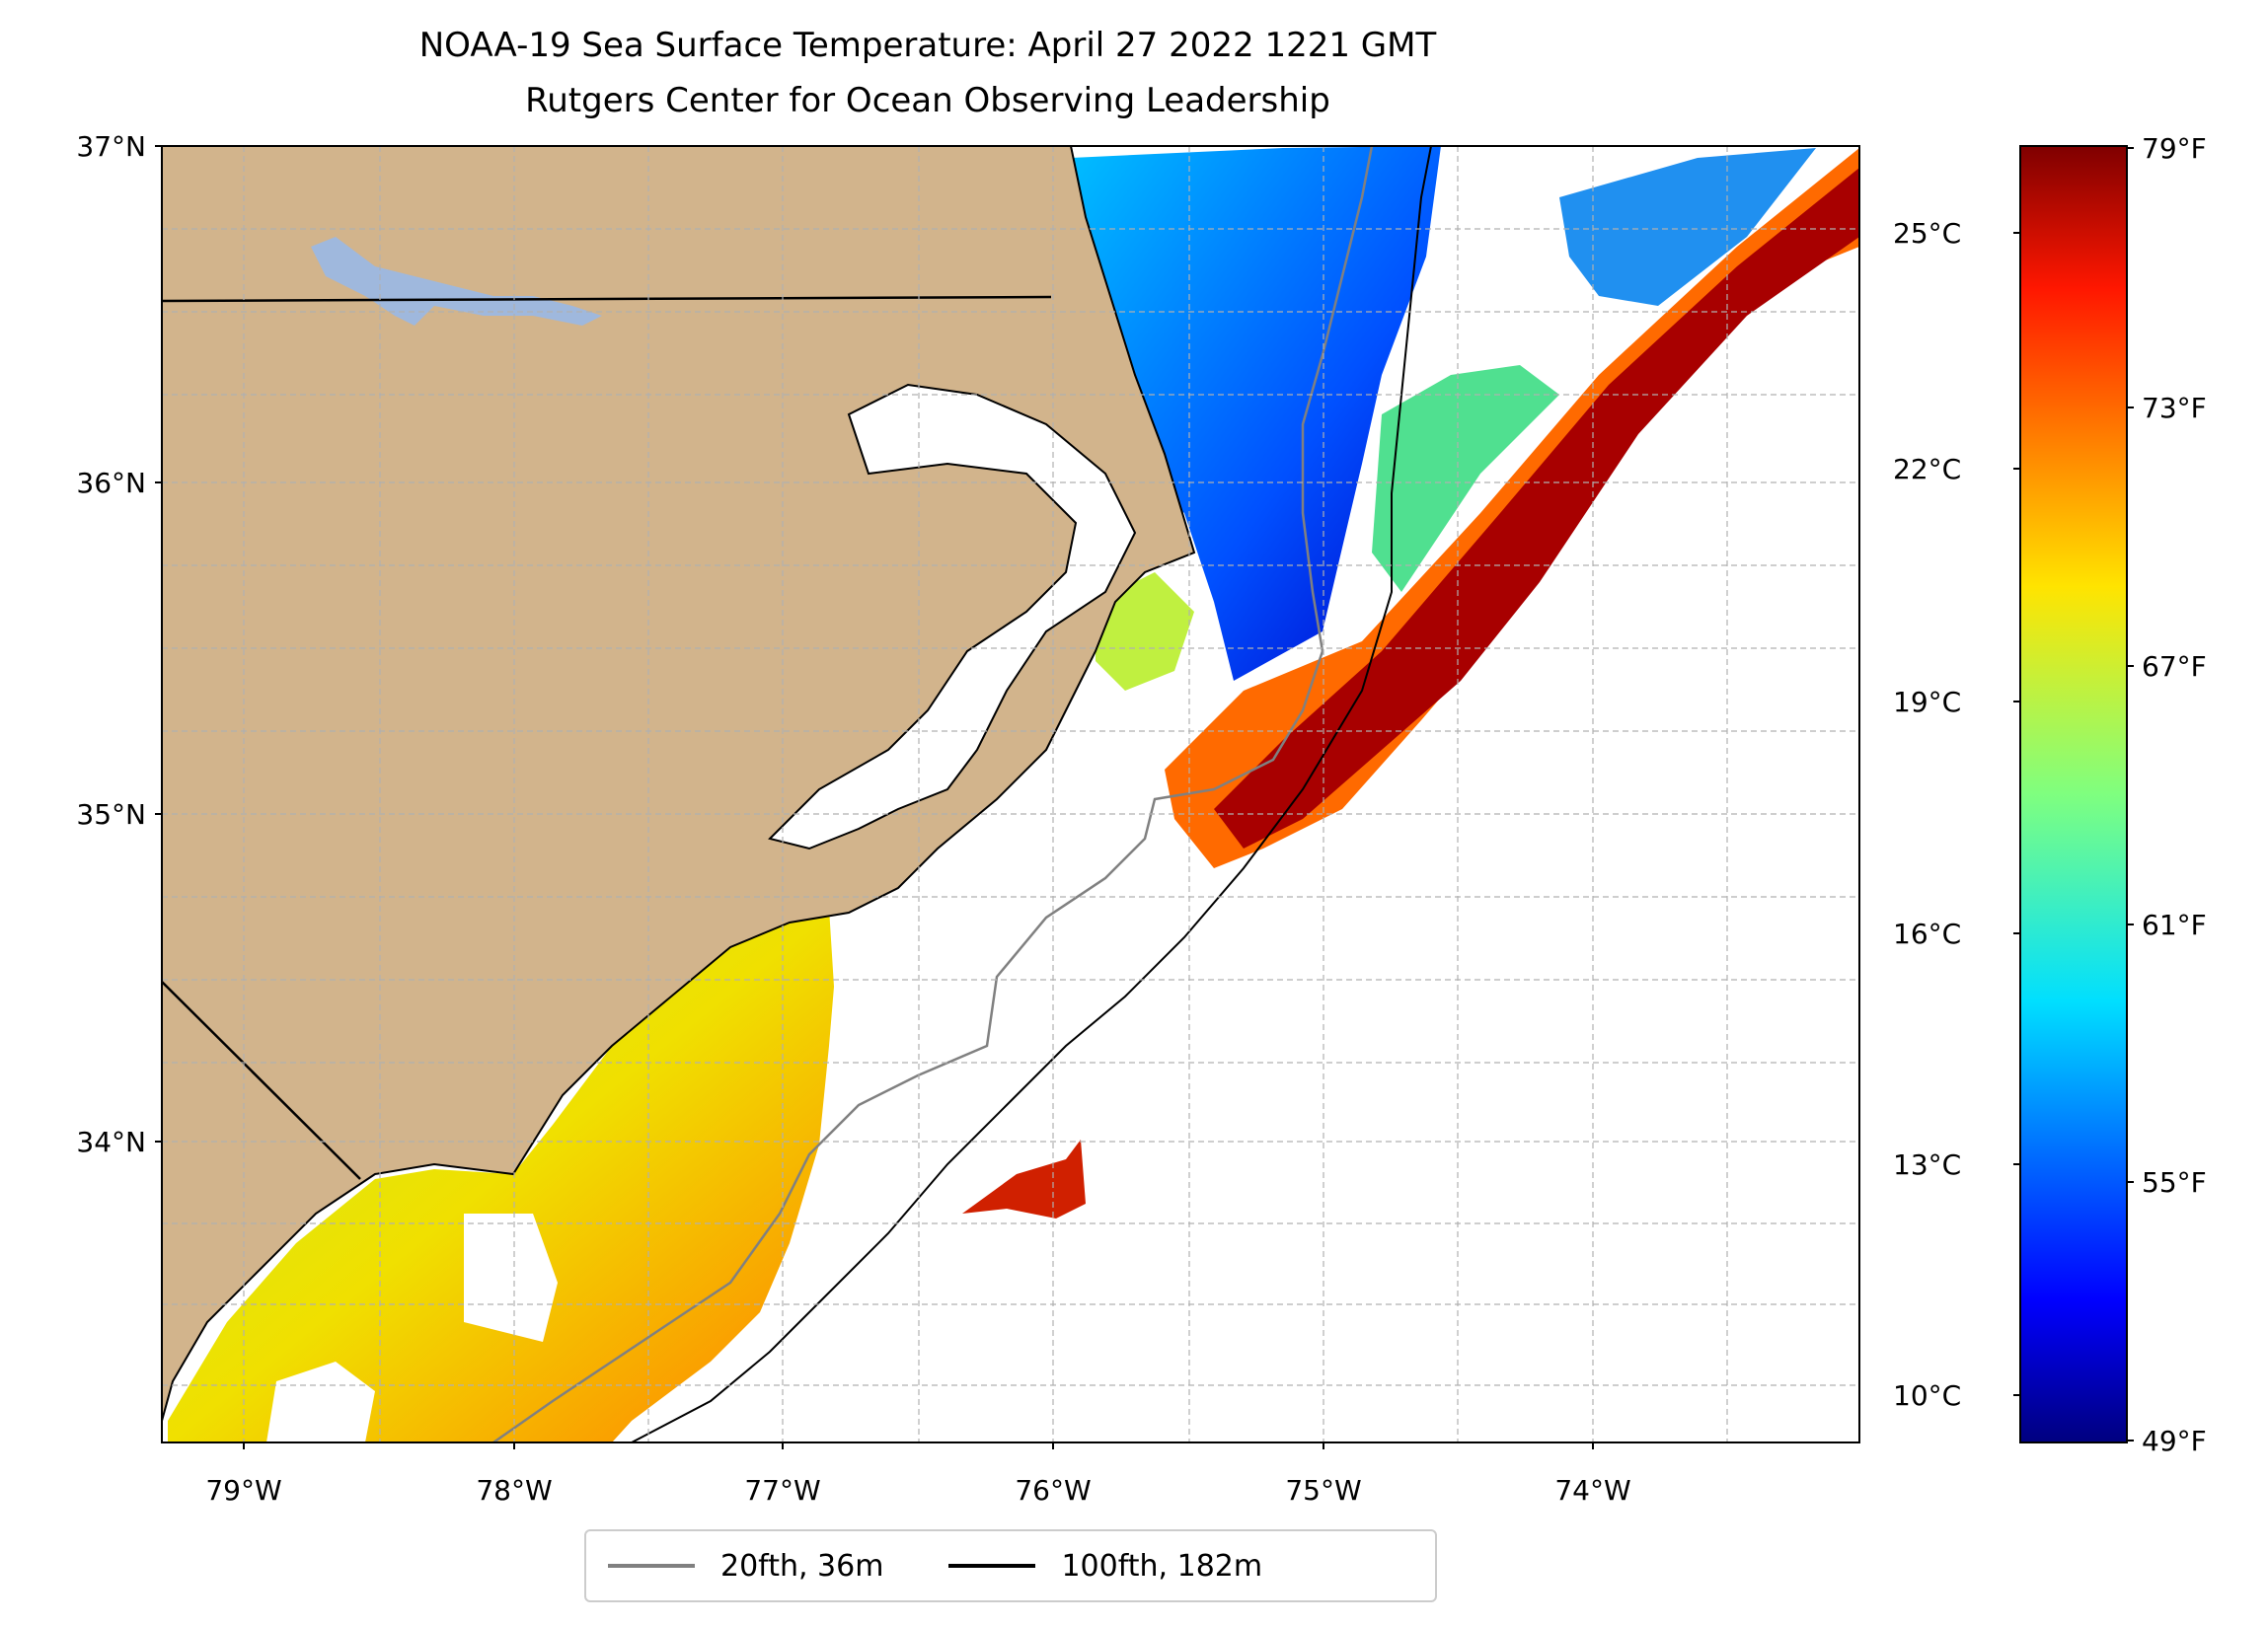 This screenshot has height=1626, width=2268. What do you see at coordinates (1927, 233) in the screenshot?
I see `colorbar-c-25: 25°C` at bounding box center [1927, 233].